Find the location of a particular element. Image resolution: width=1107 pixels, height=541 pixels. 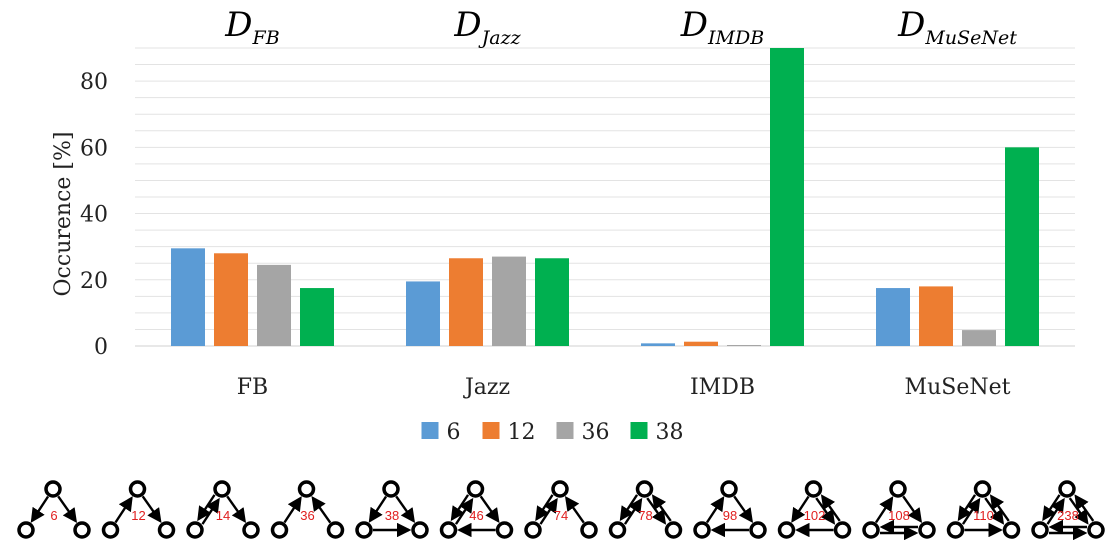

motif-36: 36 is located at coordinates (307, 509).